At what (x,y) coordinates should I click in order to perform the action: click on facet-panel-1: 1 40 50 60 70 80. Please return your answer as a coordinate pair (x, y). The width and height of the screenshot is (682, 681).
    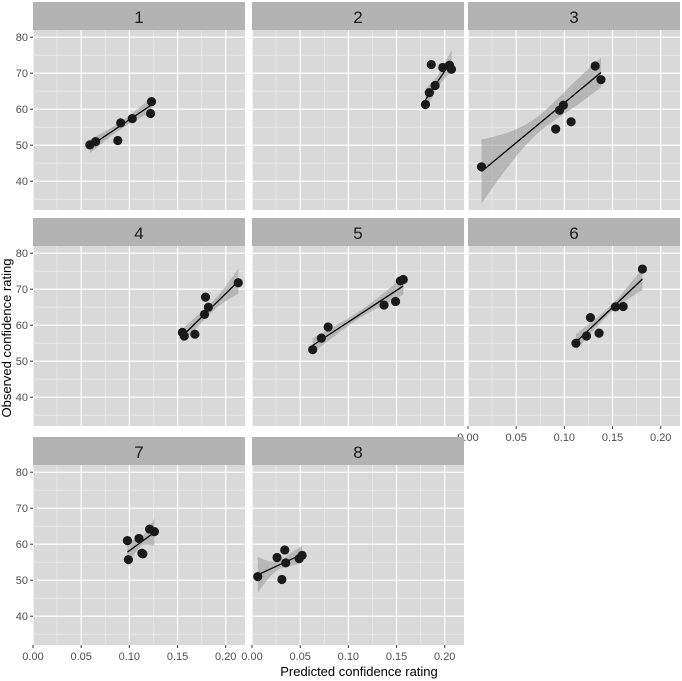
    Looking at the image, I should click on (130, 106).